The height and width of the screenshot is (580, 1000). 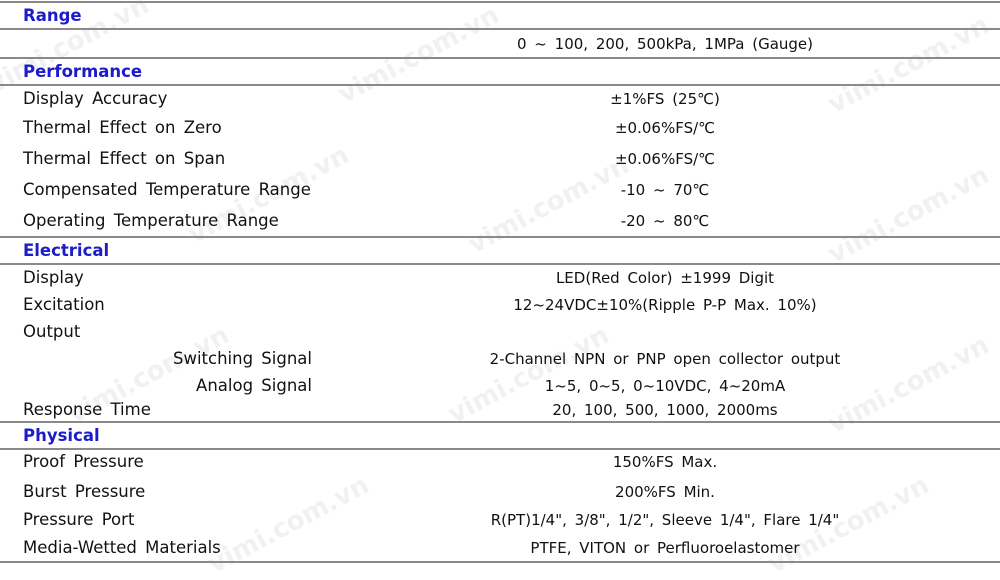 I want to click on spec-value: -20 ~ 80℃, so click(x=665, y=221).